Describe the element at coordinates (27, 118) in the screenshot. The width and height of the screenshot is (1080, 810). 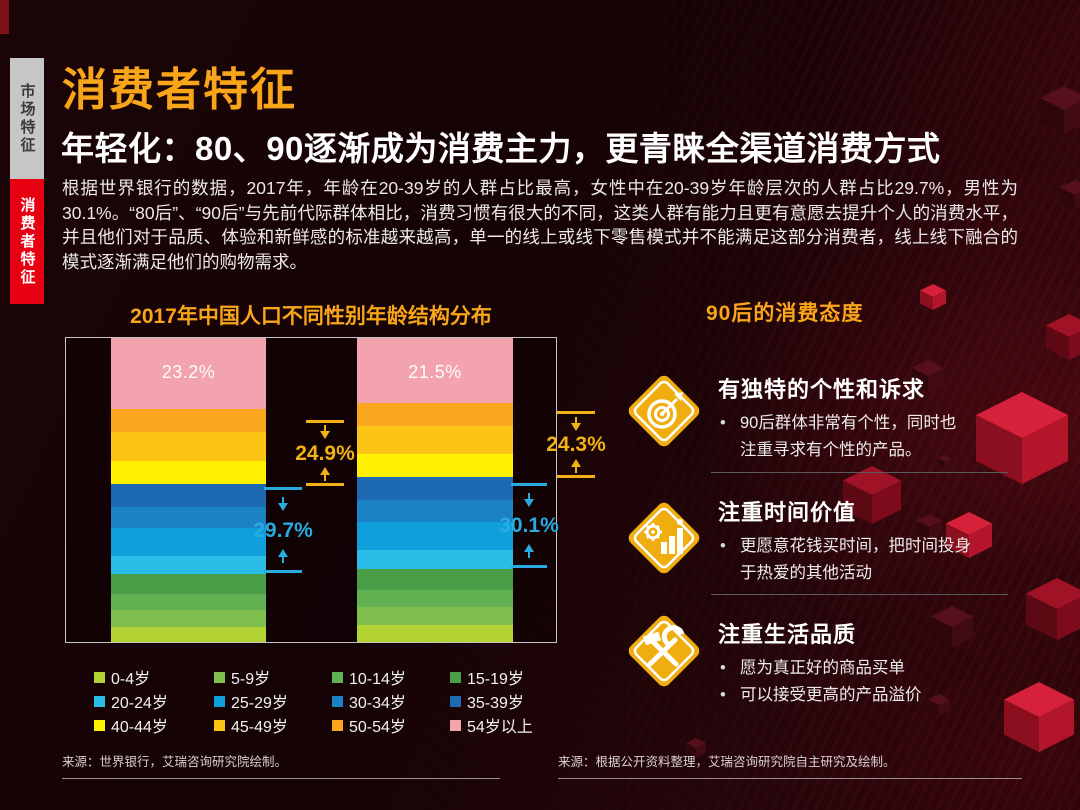
I see `sidebar-tab-market: 市场特征` at that location.